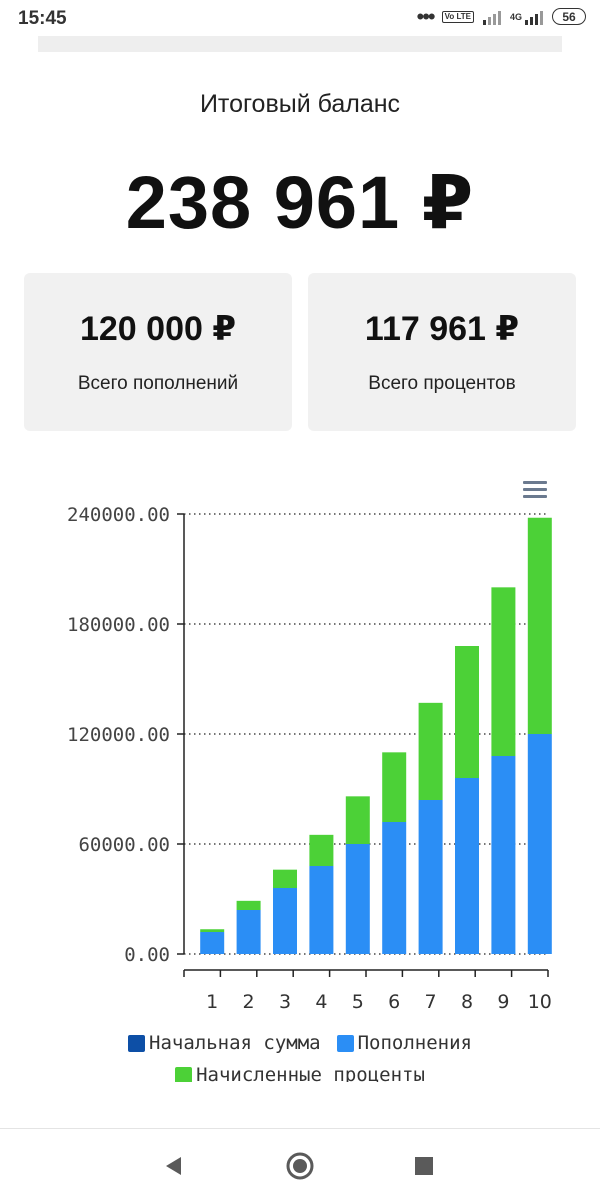 Image resolution: width=600 pixels, height=1201 pixels. What do you see at coordinates (491, 17) in the screenshot?
I see `signal-icon` at bounding box center [491, 17].